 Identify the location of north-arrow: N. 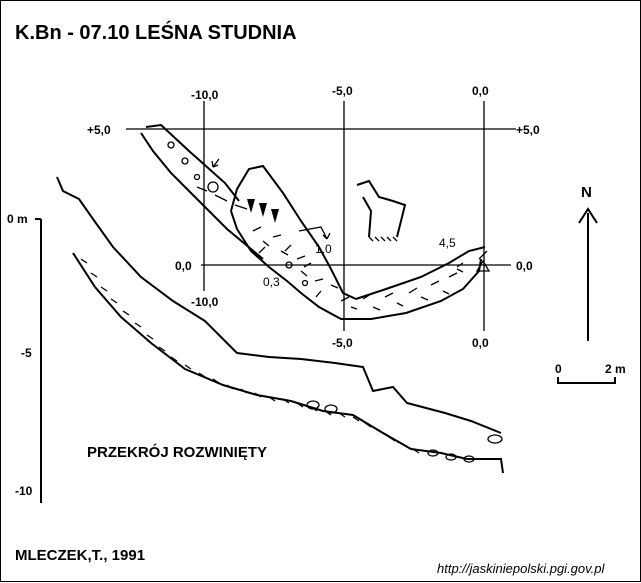
(588, 262).